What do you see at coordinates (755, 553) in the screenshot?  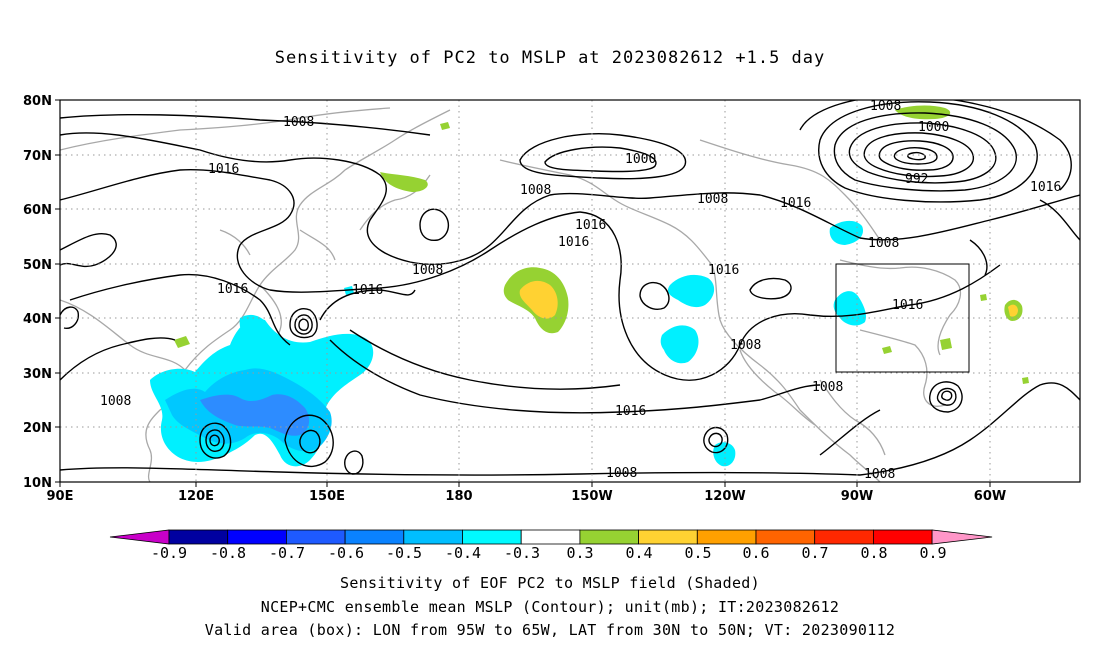 I see `colorbar-label: 0.6` at bounding box center [755, 553].